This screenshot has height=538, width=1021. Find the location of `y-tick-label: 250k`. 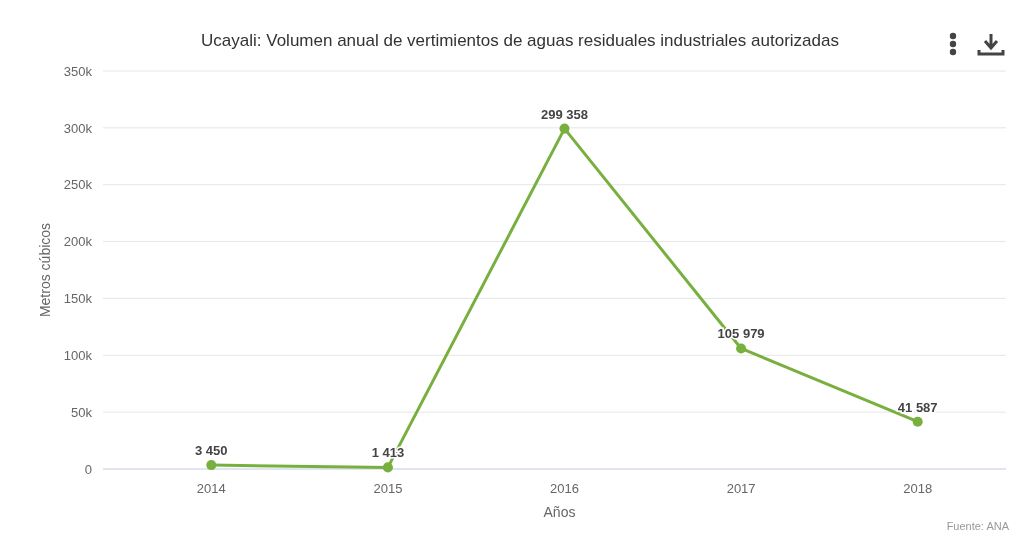

y-tick-label: 250k is located at coordinates (78, 185).